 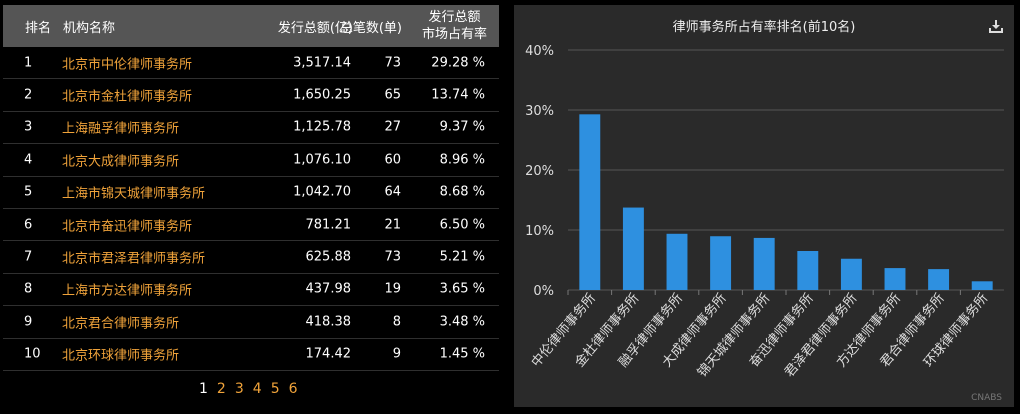 I want to click on cell-share: 13.74 %, so click(x=458, y=95).